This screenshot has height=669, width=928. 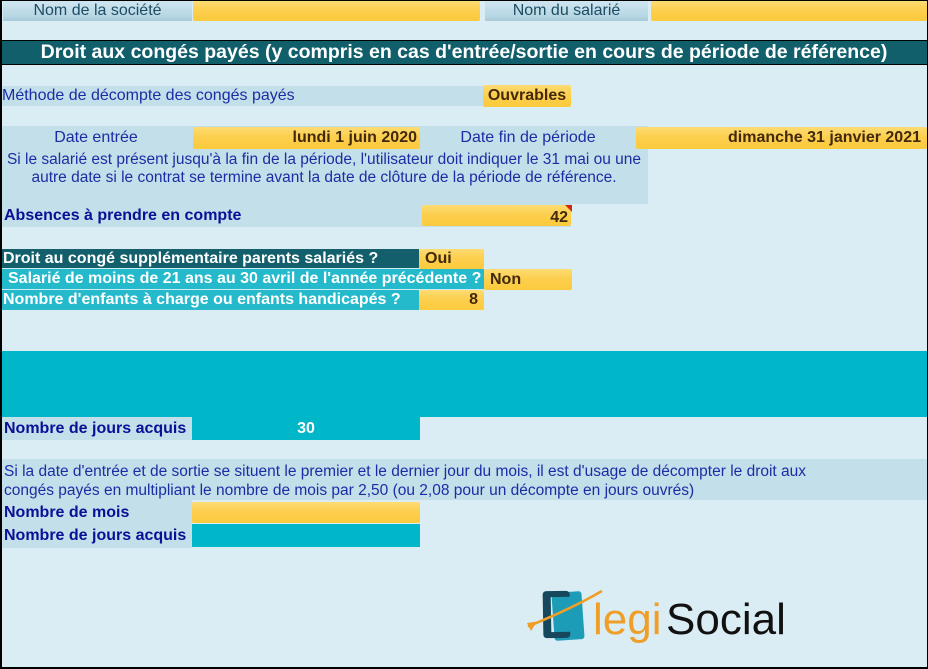 I want to click on svg-text: Social, so click(x=726, y=619).